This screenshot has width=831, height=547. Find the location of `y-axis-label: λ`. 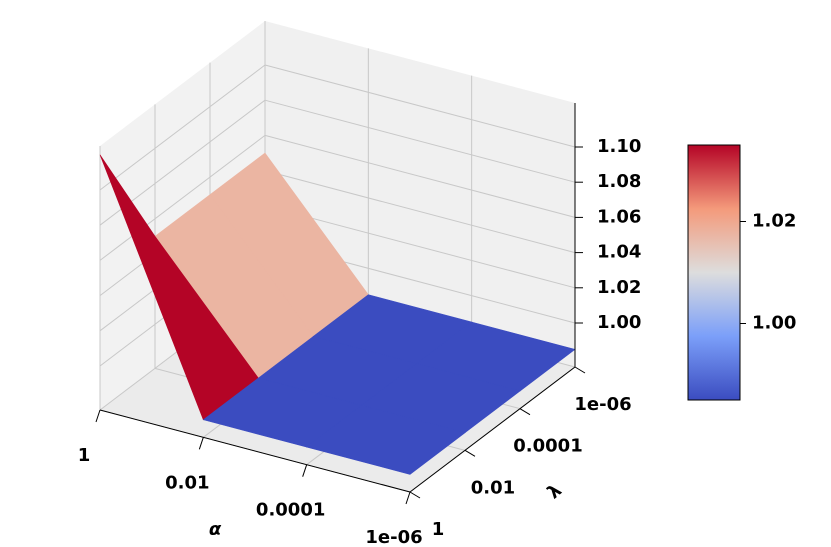

y-axis-label: λ is located at coordinates (555, 491).